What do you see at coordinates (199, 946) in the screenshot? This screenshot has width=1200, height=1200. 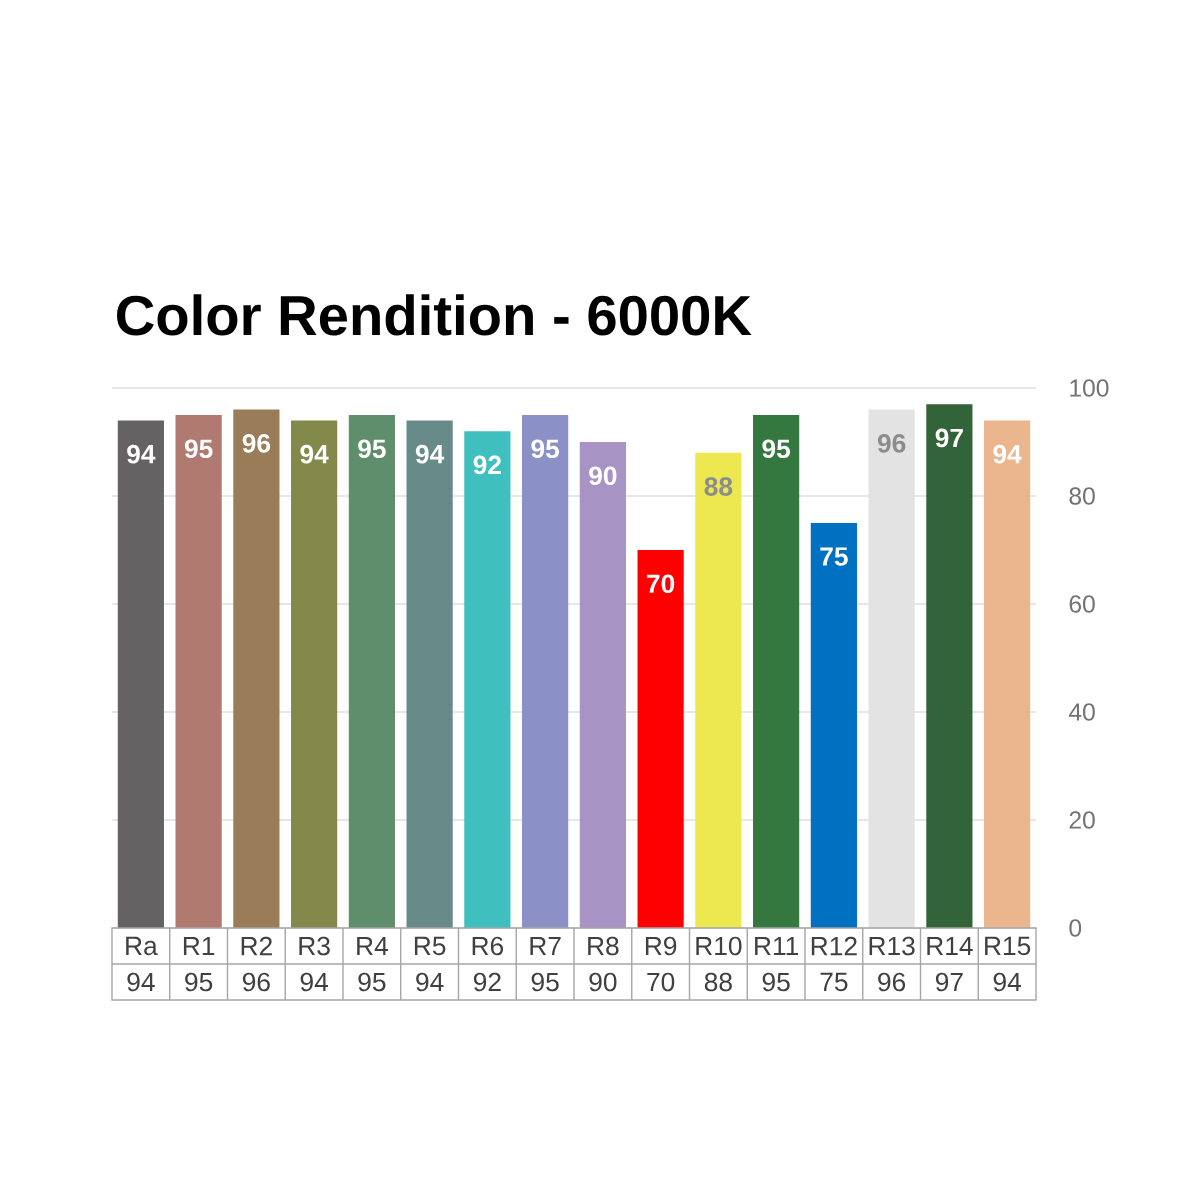 I see `x-tick-label: R1` at bounding box center [199, 946].